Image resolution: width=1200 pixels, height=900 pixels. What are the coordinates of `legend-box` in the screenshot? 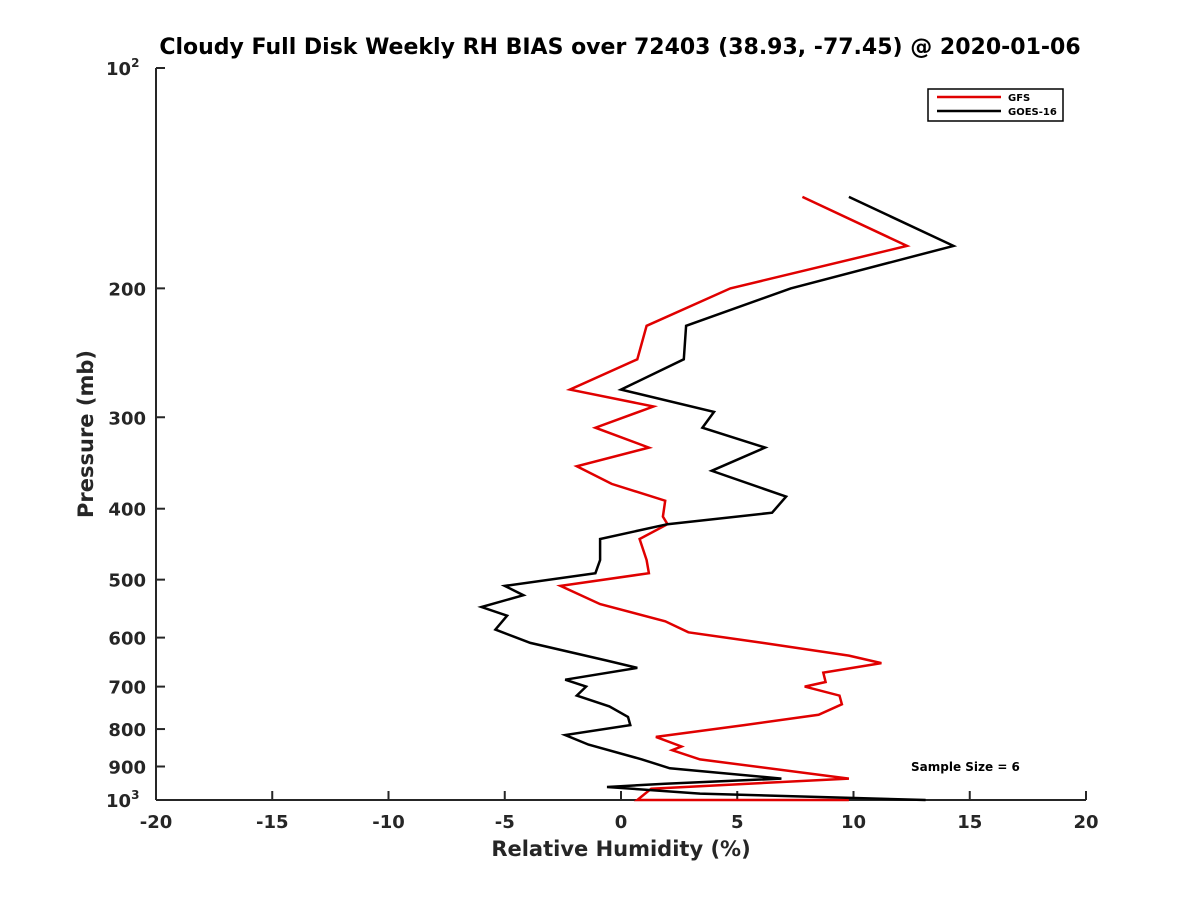 It's located at (995, 105).